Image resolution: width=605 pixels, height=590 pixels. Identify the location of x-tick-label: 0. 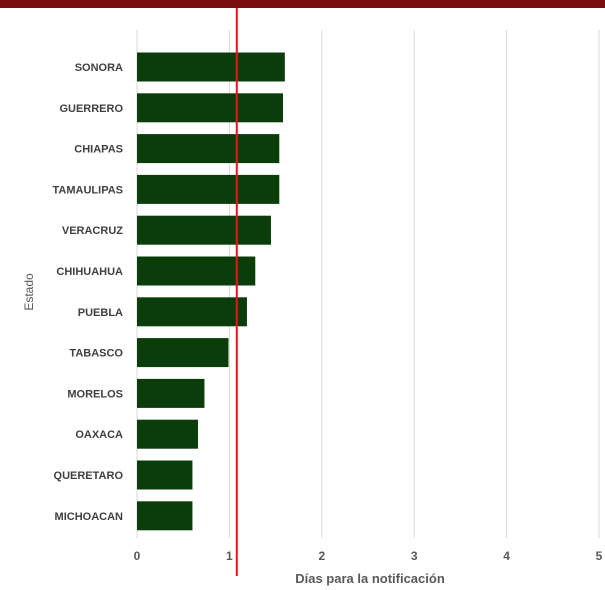
(137, 556).